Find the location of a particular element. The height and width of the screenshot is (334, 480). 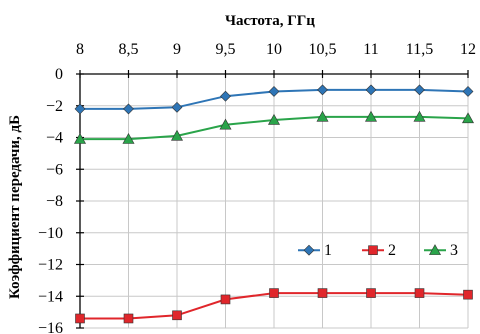

y-tick-label: −16 is located at coordinates (50, 327).